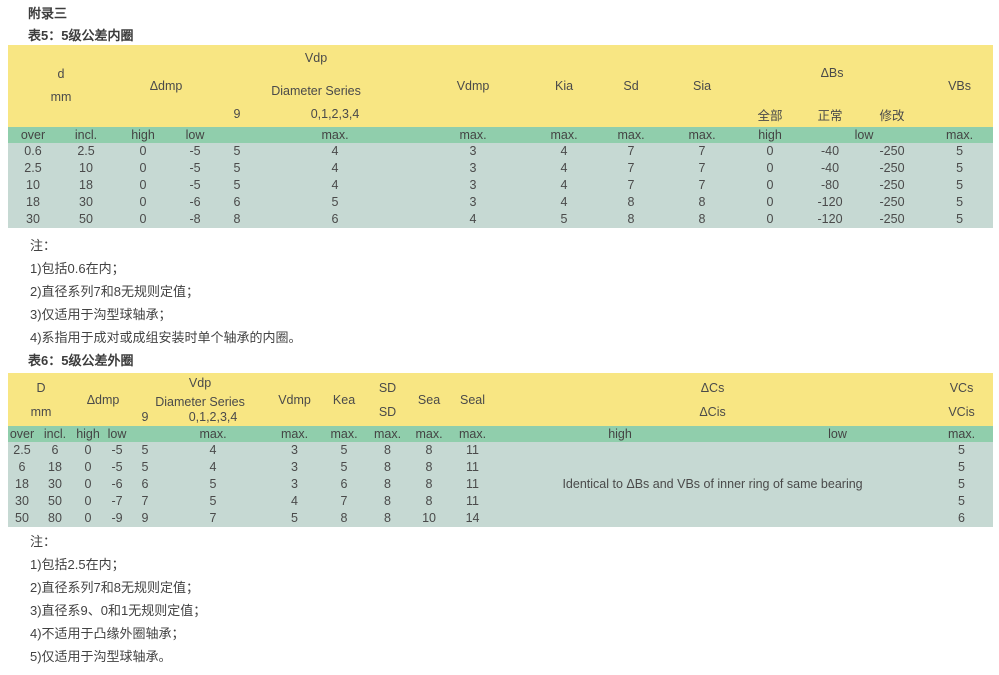 The image size is (999, 675). What do you see at coordinates (501, 185) in the screenshot?
I see `table-row: 10 18 0 -5 5 4 3 4 7 7 0 -80 -250 5` at bounding box center [501, 185].